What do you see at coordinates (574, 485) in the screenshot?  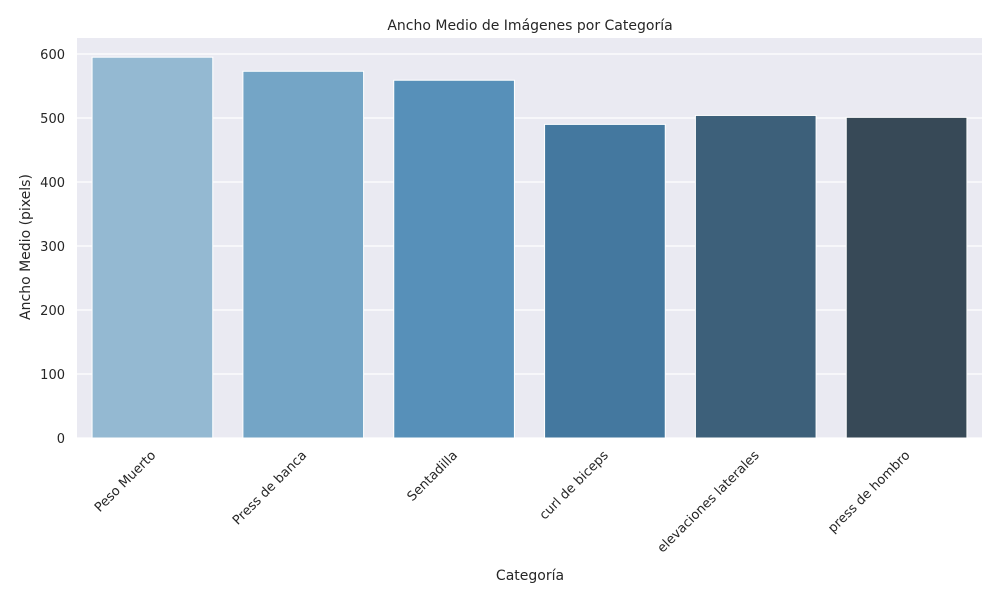 I see `x-tick-label: curl de biceps` at bounding box center [574, 485].